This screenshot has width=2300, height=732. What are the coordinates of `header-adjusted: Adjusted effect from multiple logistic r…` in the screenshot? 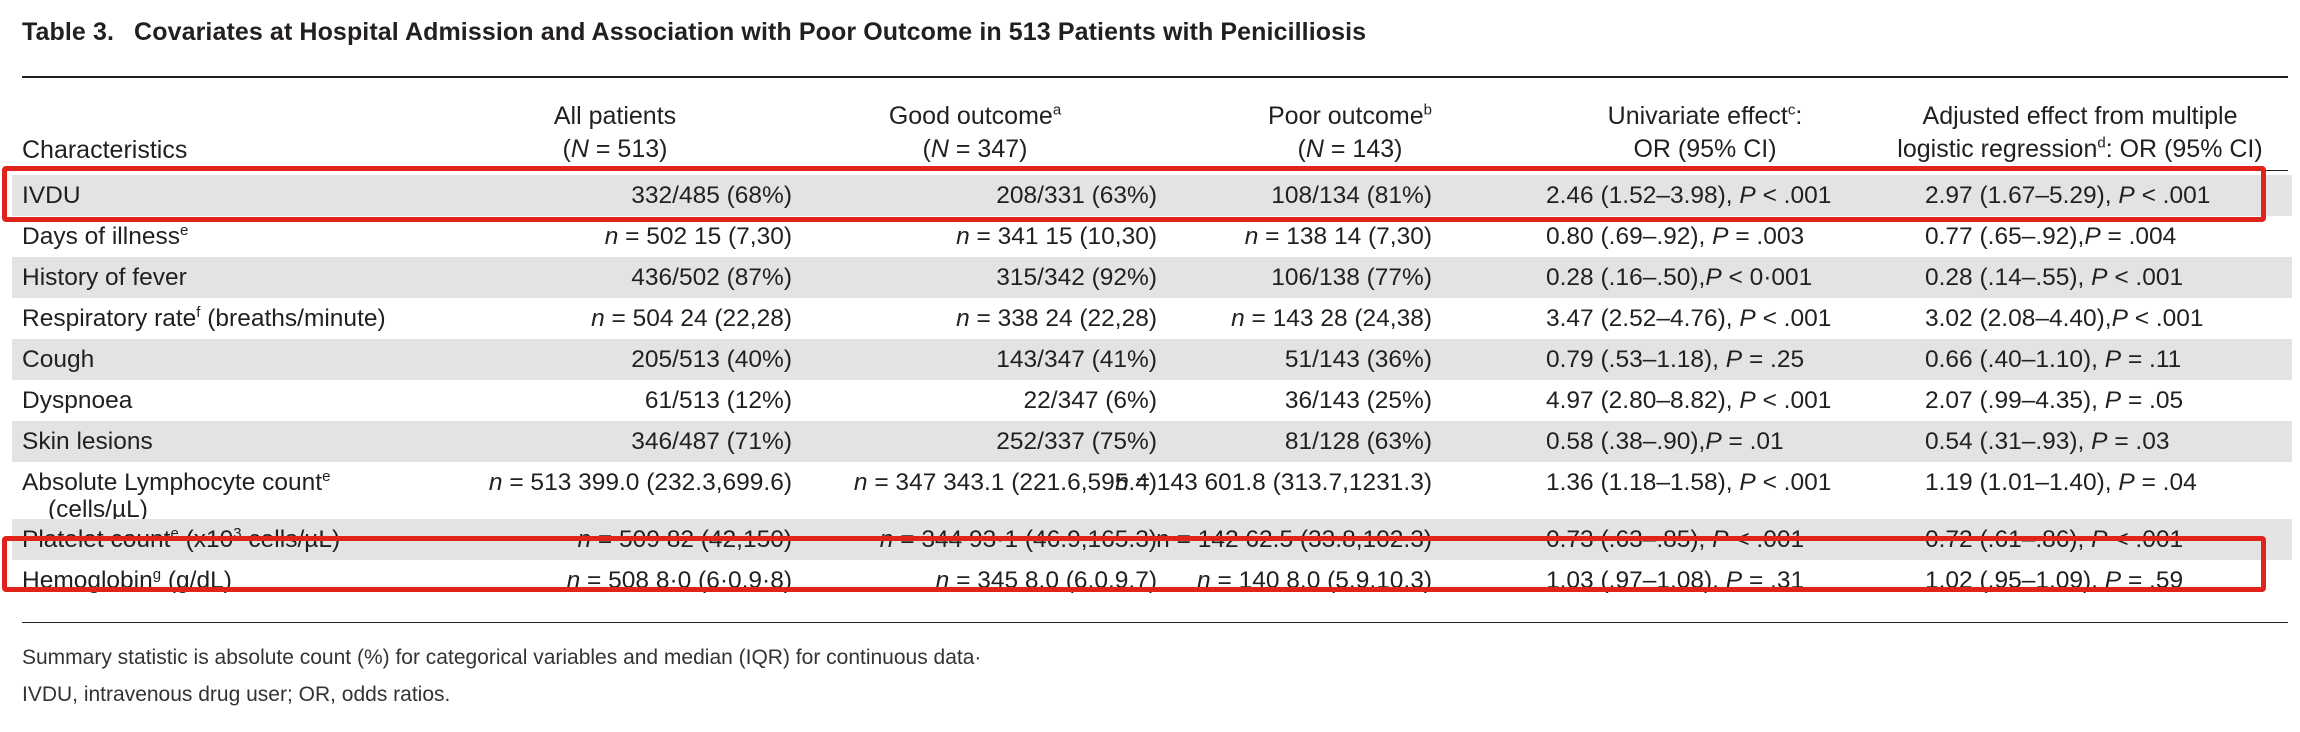 It's located at (2080, 134).